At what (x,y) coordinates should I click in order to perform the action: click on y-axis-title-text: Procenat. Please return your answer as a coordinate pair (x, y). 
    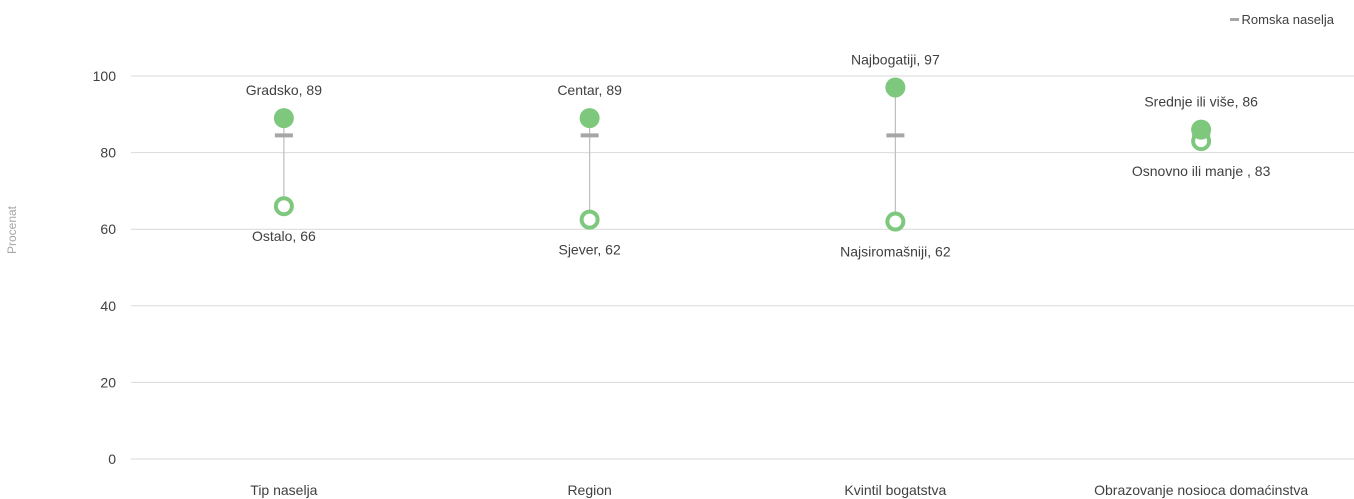
    Looking at the image, I should click on (12, 230).